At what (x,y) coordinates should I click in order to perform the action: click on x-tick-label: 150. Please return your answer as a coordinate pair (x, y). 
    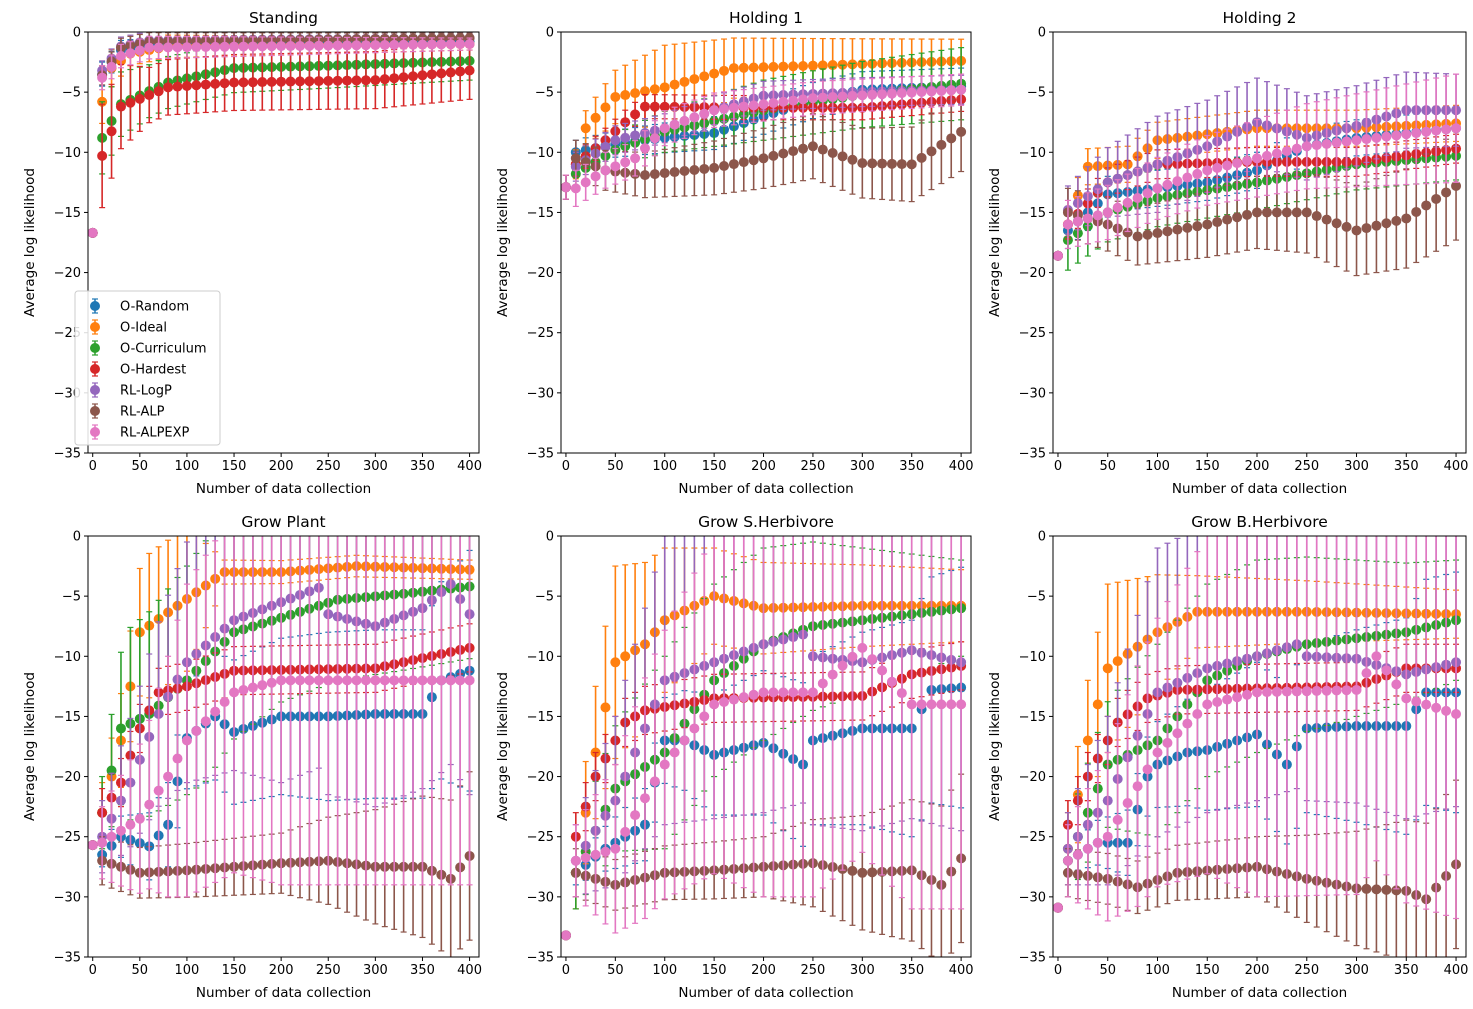
    Looking at the image, I should click on (234, 970).